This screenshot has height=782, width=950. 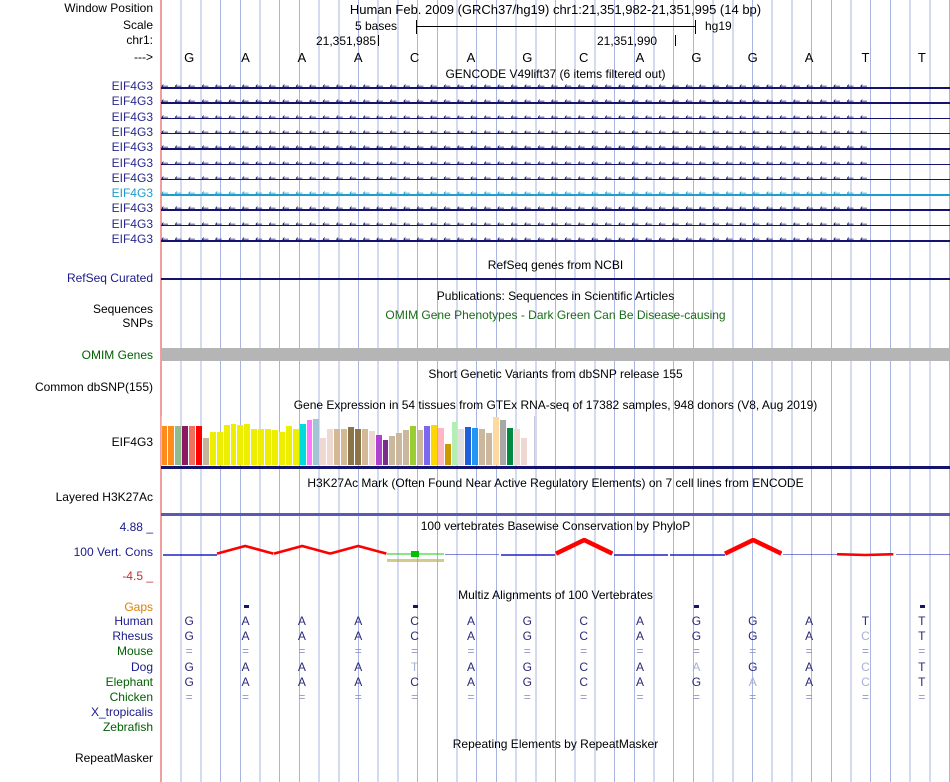 I want to click on publications-label: Sequences, so click(x=122, y=309).